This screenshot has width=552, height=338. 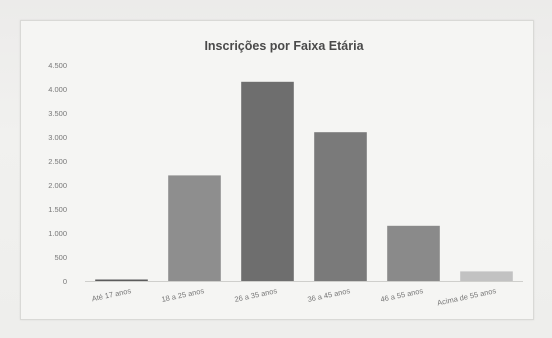 I want to click on y-tick-label: 0, so click(x=65, y=281).